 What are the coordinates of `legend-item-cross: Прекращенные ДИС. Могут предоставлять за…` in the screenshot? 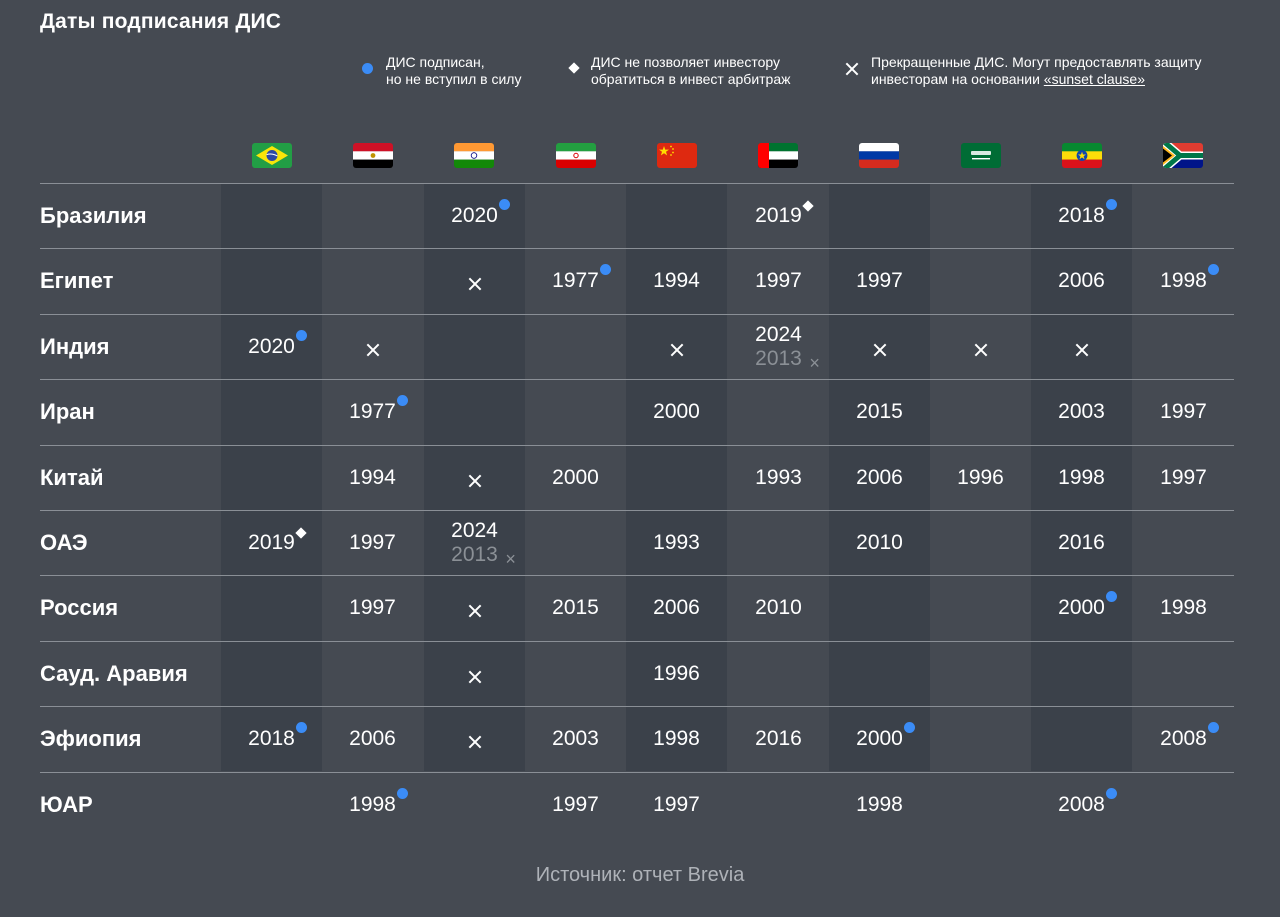 It's located at (1036, 71).